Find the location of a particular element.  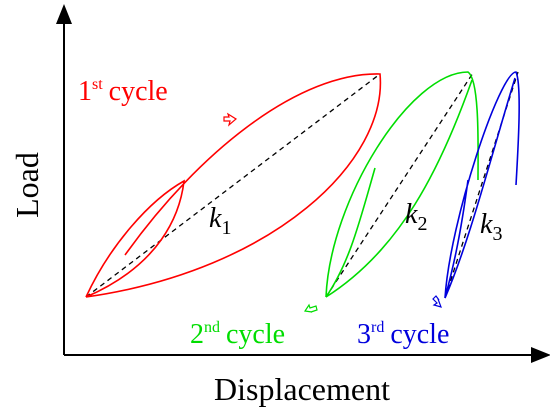

secant-line-k3 is located at coordinates (481, 185).